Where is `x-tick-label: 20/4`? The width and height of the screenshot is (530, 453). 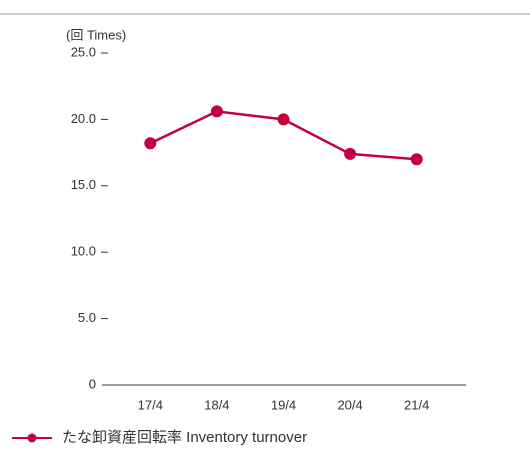 x-tick-label: 20/4 is located at coordinates (349, 404).